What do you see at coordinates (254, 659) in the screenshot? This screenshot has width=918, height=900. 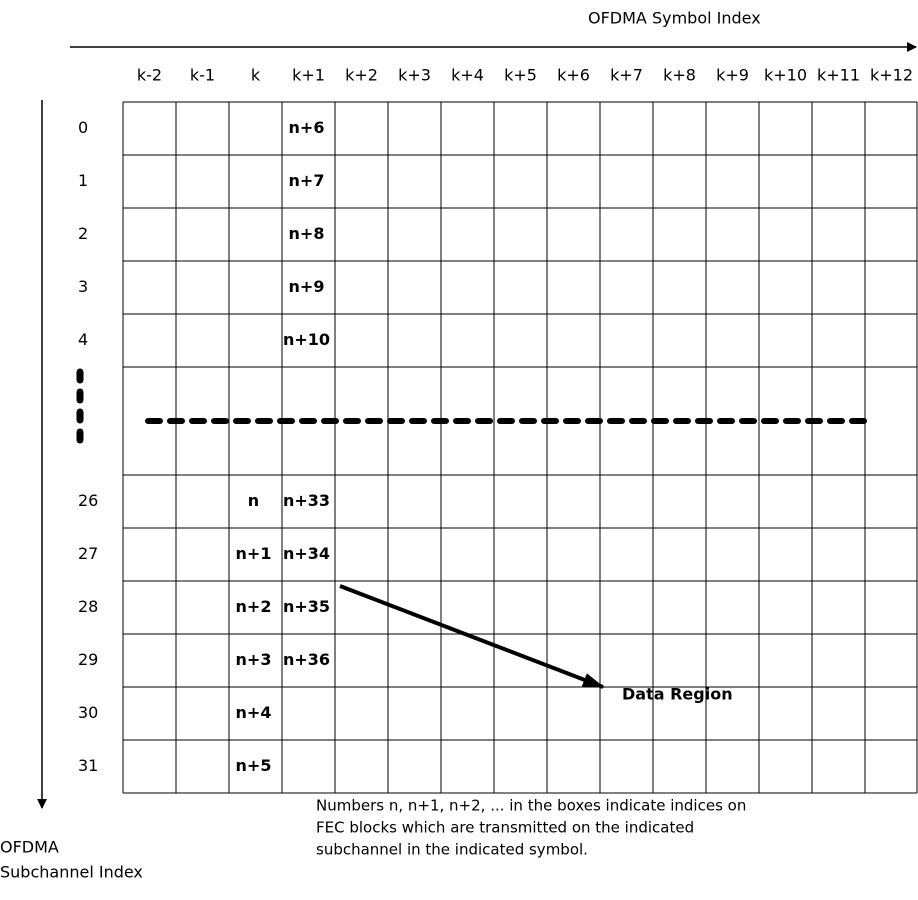 I see `cell-text: n+3` at bounding box center [254, 659].